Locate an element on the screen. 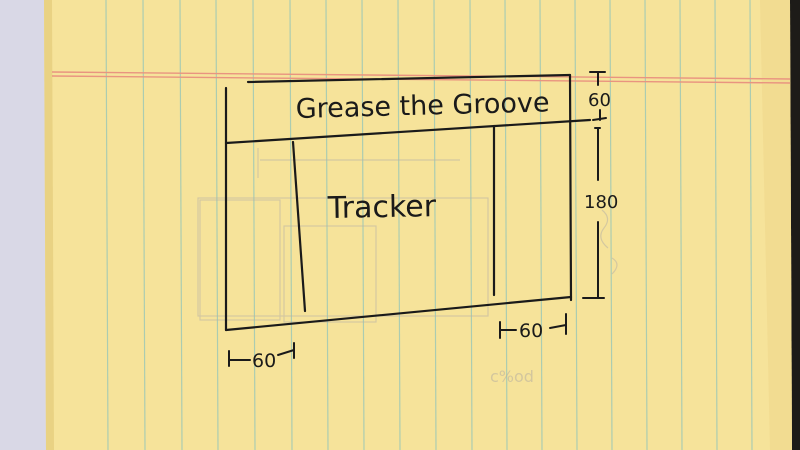 The width and height of the screenshot is (800, 450). margin-lines is located at coordinates (421, 77).